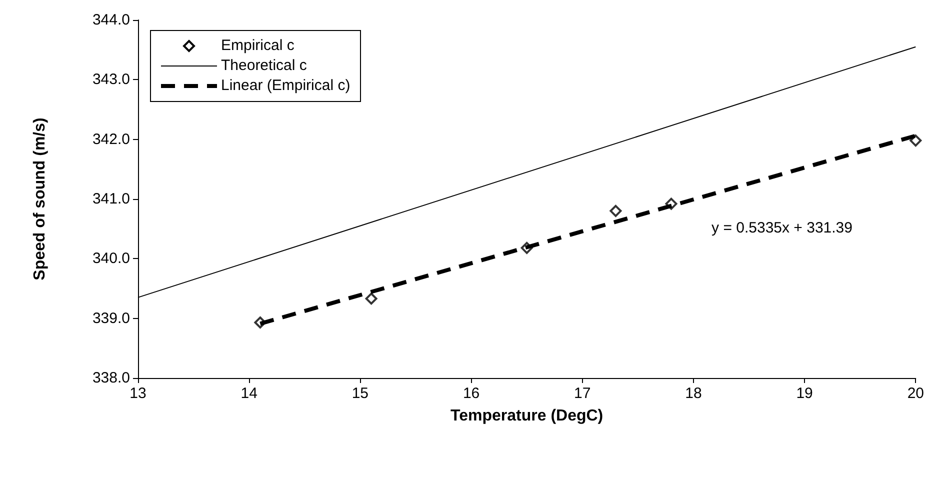 Image resolution: width=927 pixels, height=486 pixels. What do you see at coordinates (471, 393) in the screenshot?
I see `x-tick-label: 16` at bounding box center [471, 393].